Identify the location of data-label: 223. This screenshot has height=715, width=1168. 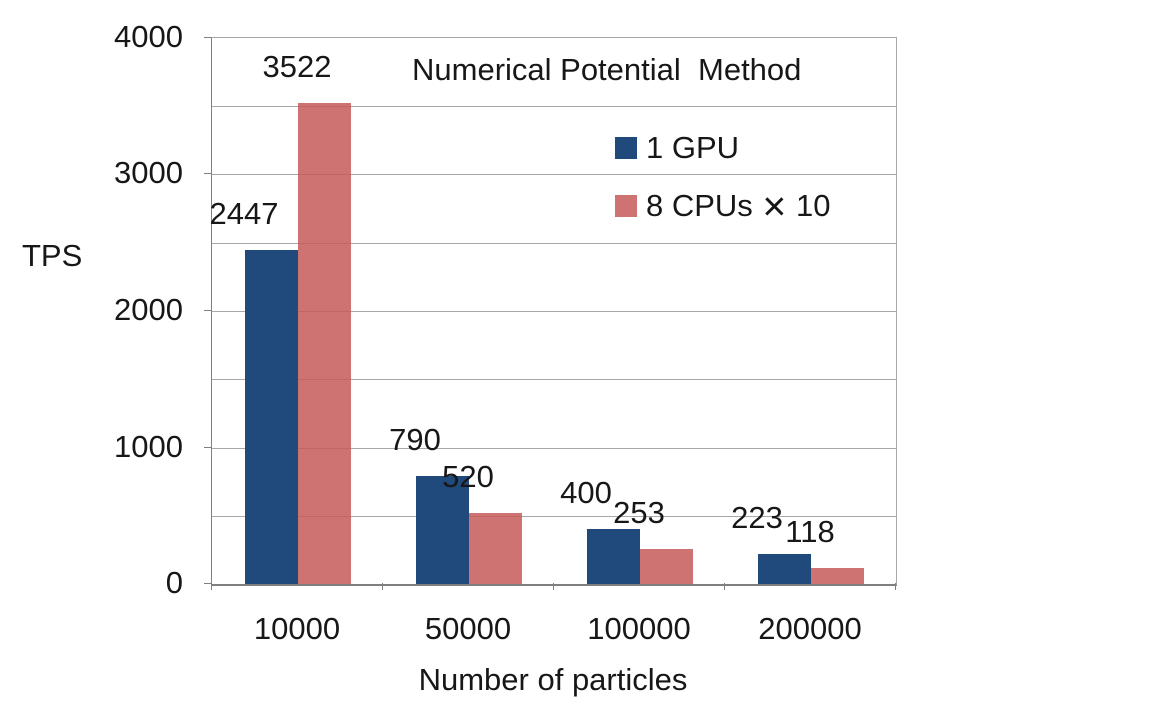
(757, 517).